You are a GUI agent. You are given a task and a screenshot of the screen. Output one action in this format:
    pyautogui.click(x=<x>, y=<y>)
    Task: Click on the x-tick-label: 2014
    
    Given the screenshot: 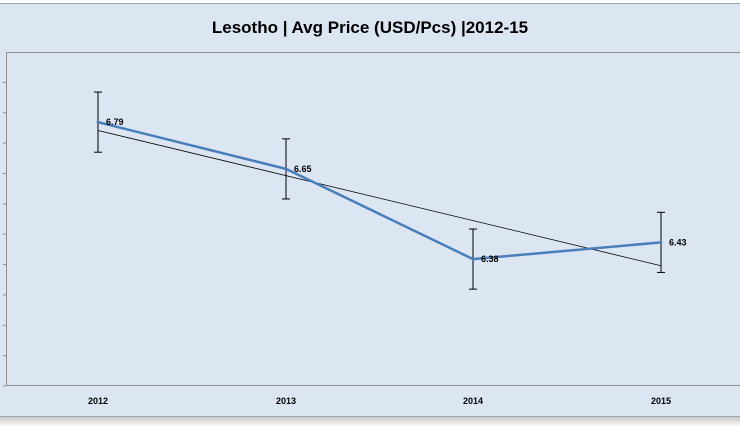 What is the action you would take?
    pyautogui.click(x=473, y=401)
    